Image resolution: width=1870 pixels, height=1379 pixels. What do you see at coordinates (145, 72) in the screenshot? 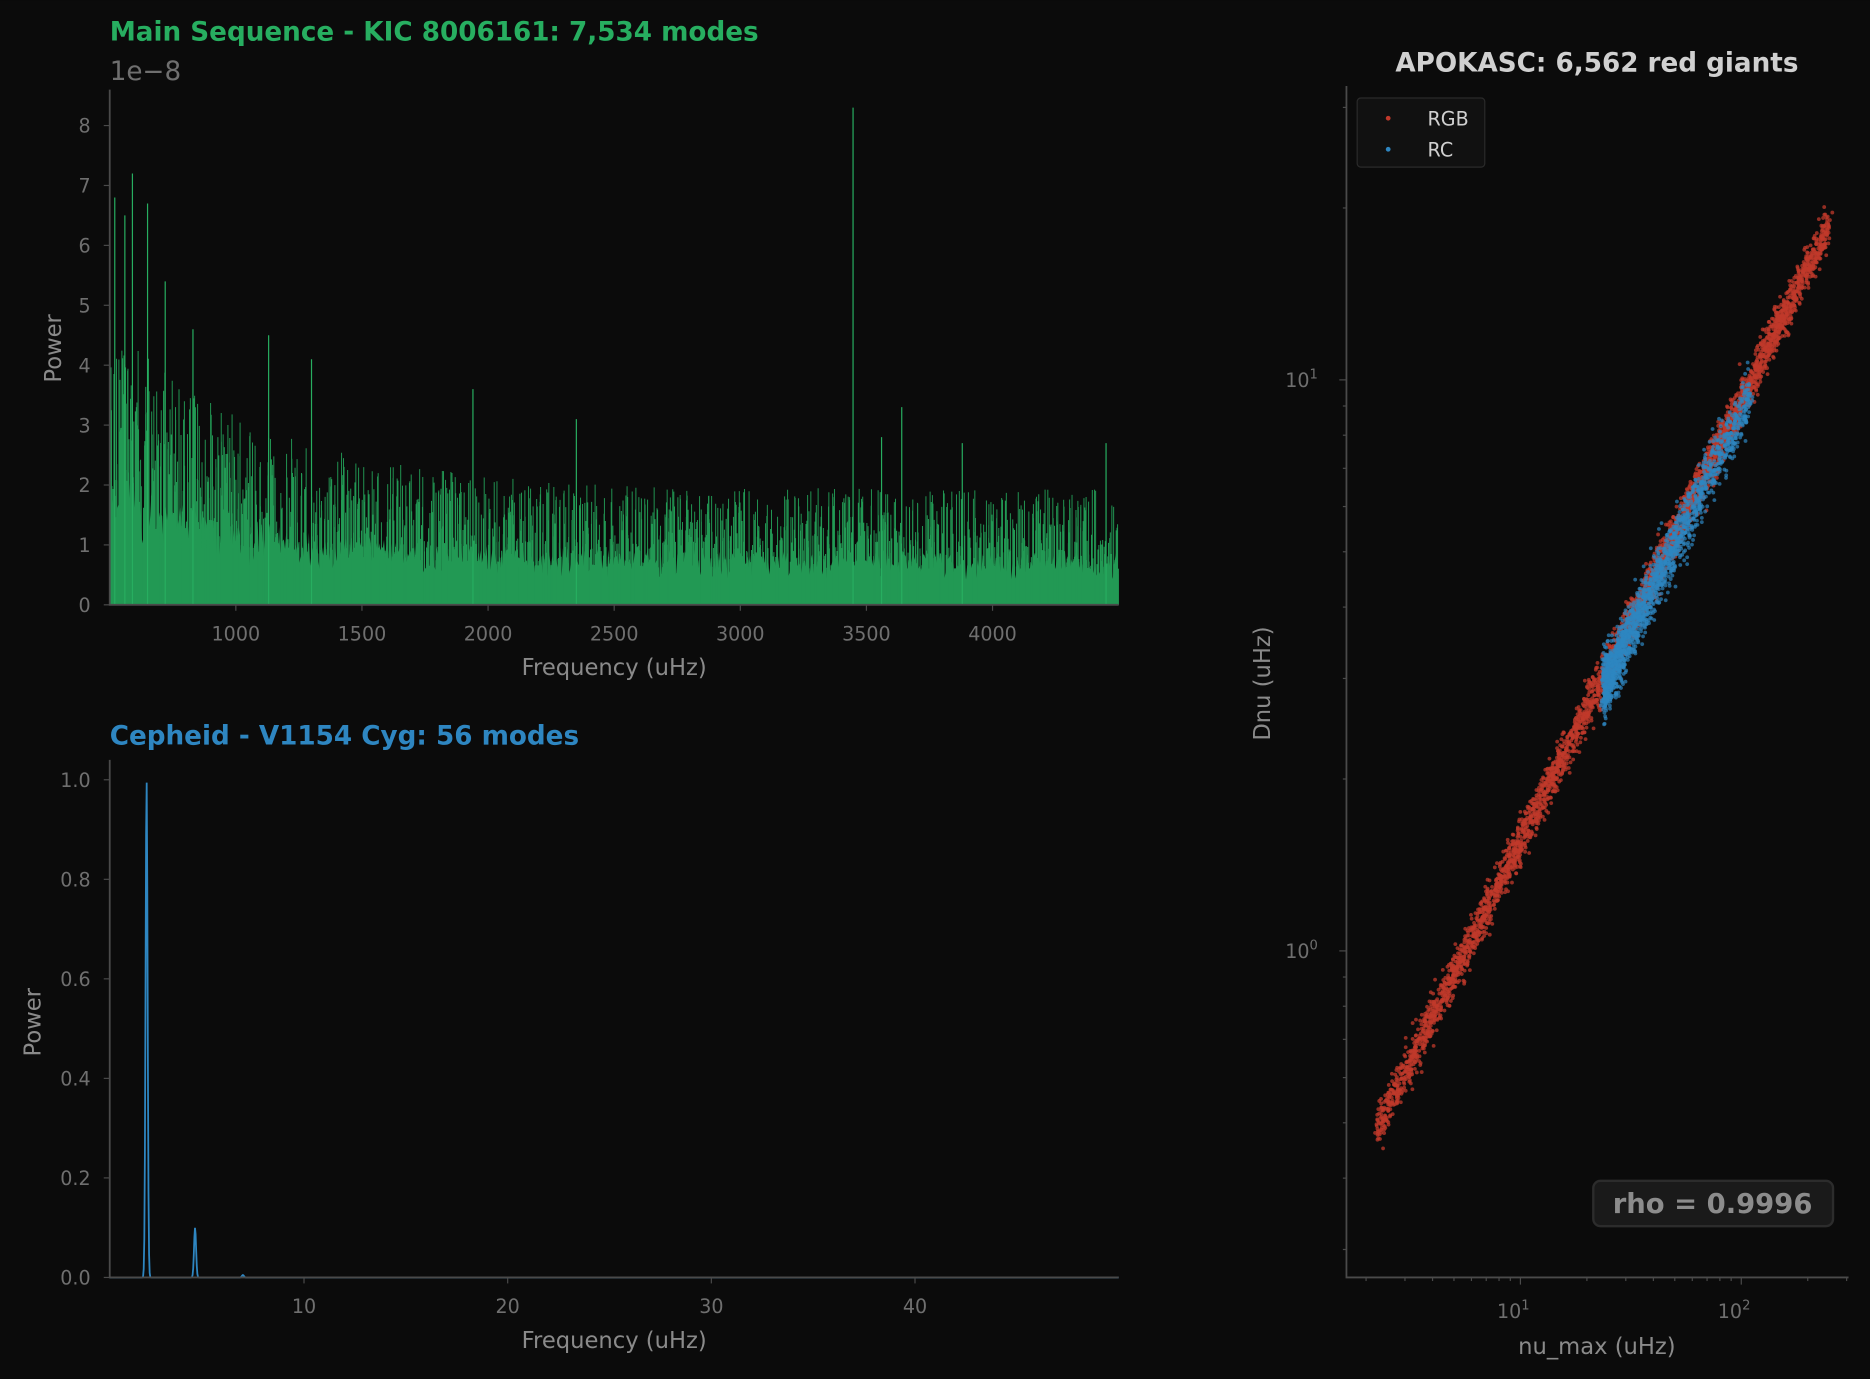
I see `y-offset-label: 1e−8` at bounding box center [145, 72].